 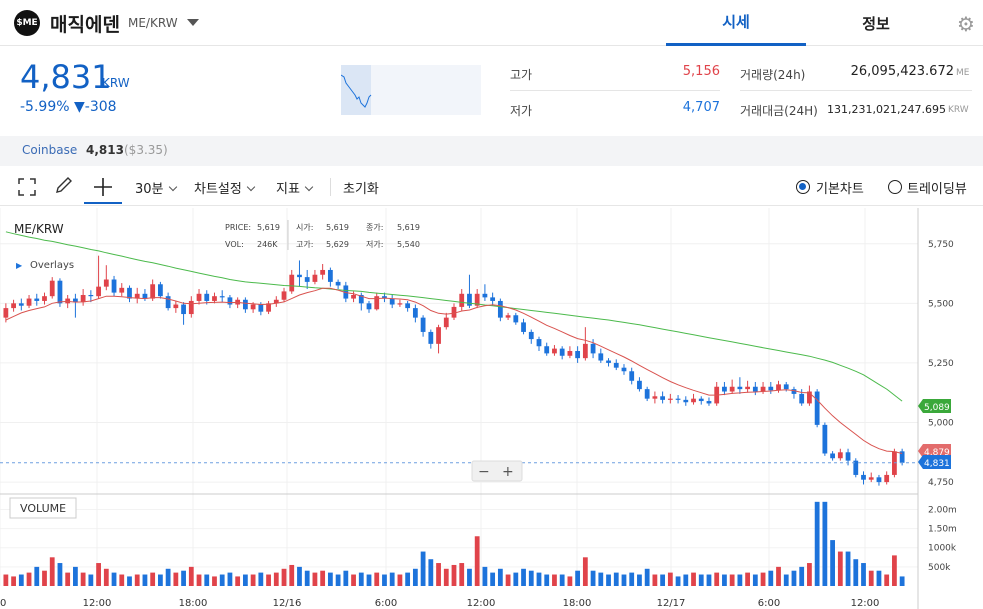 I want to click on price-unit: KRW, so click(x=116, y=83).